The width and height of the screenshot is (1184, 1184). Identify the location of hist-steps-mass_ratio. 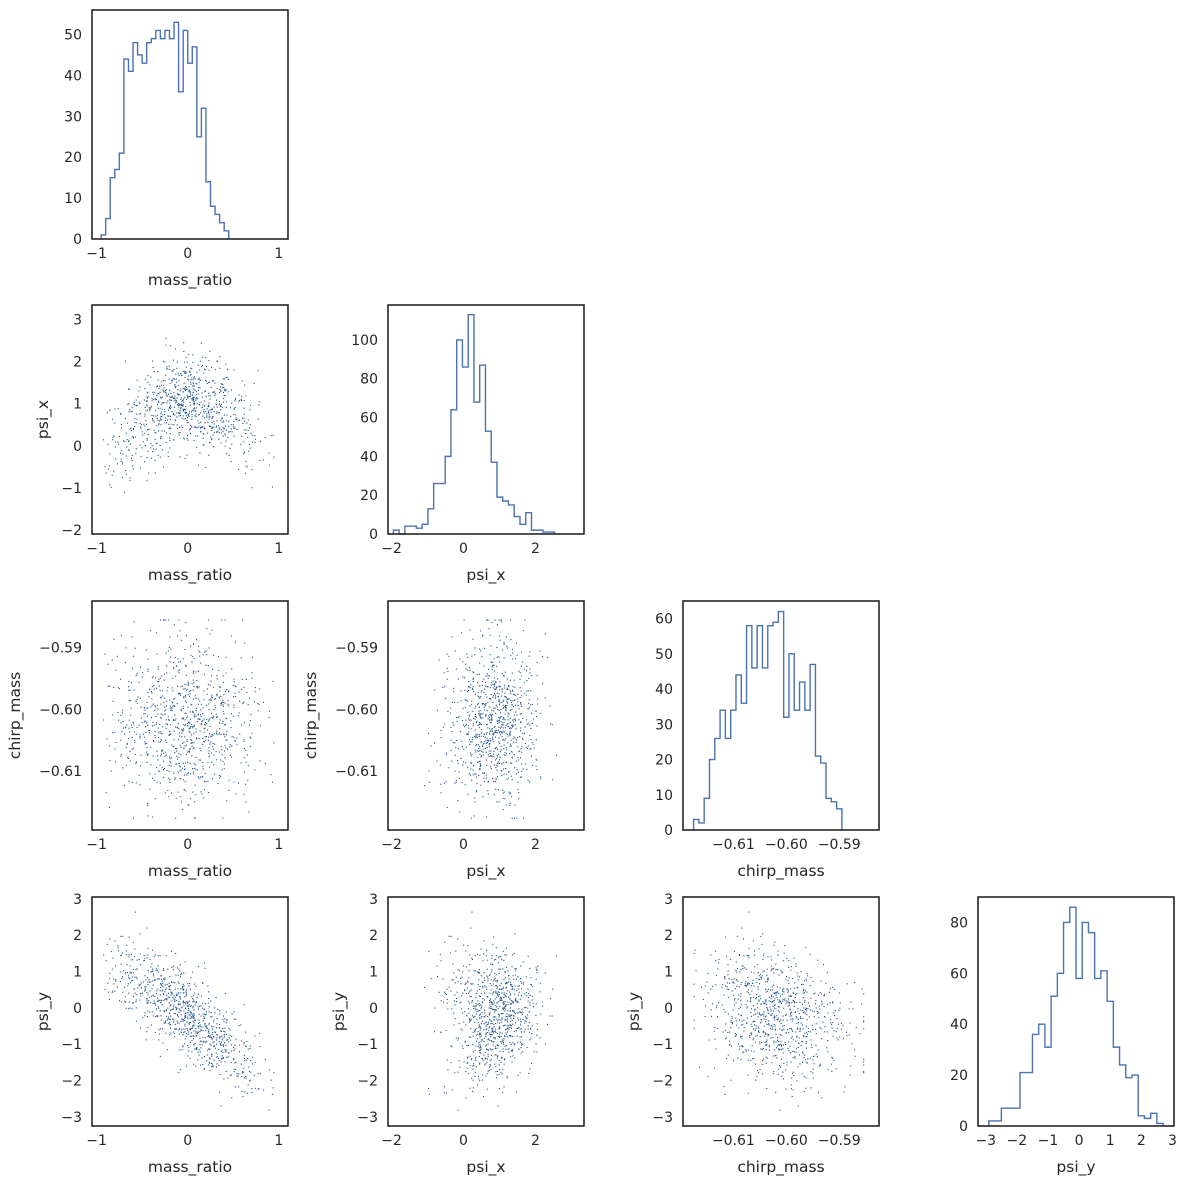
(165, 130).